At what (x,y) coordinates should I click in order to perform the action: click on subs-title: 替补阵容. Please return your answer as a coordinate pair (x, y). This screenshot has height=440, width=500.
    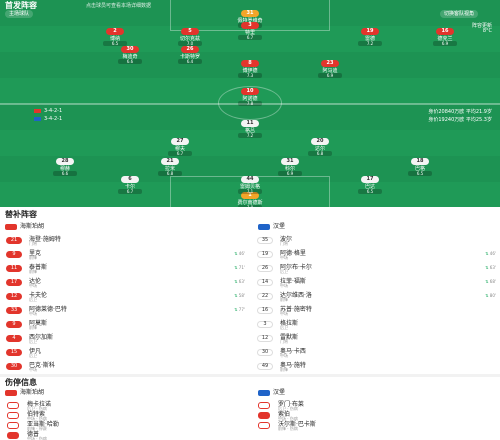
    Looking at the image, I should click on (21, 214).